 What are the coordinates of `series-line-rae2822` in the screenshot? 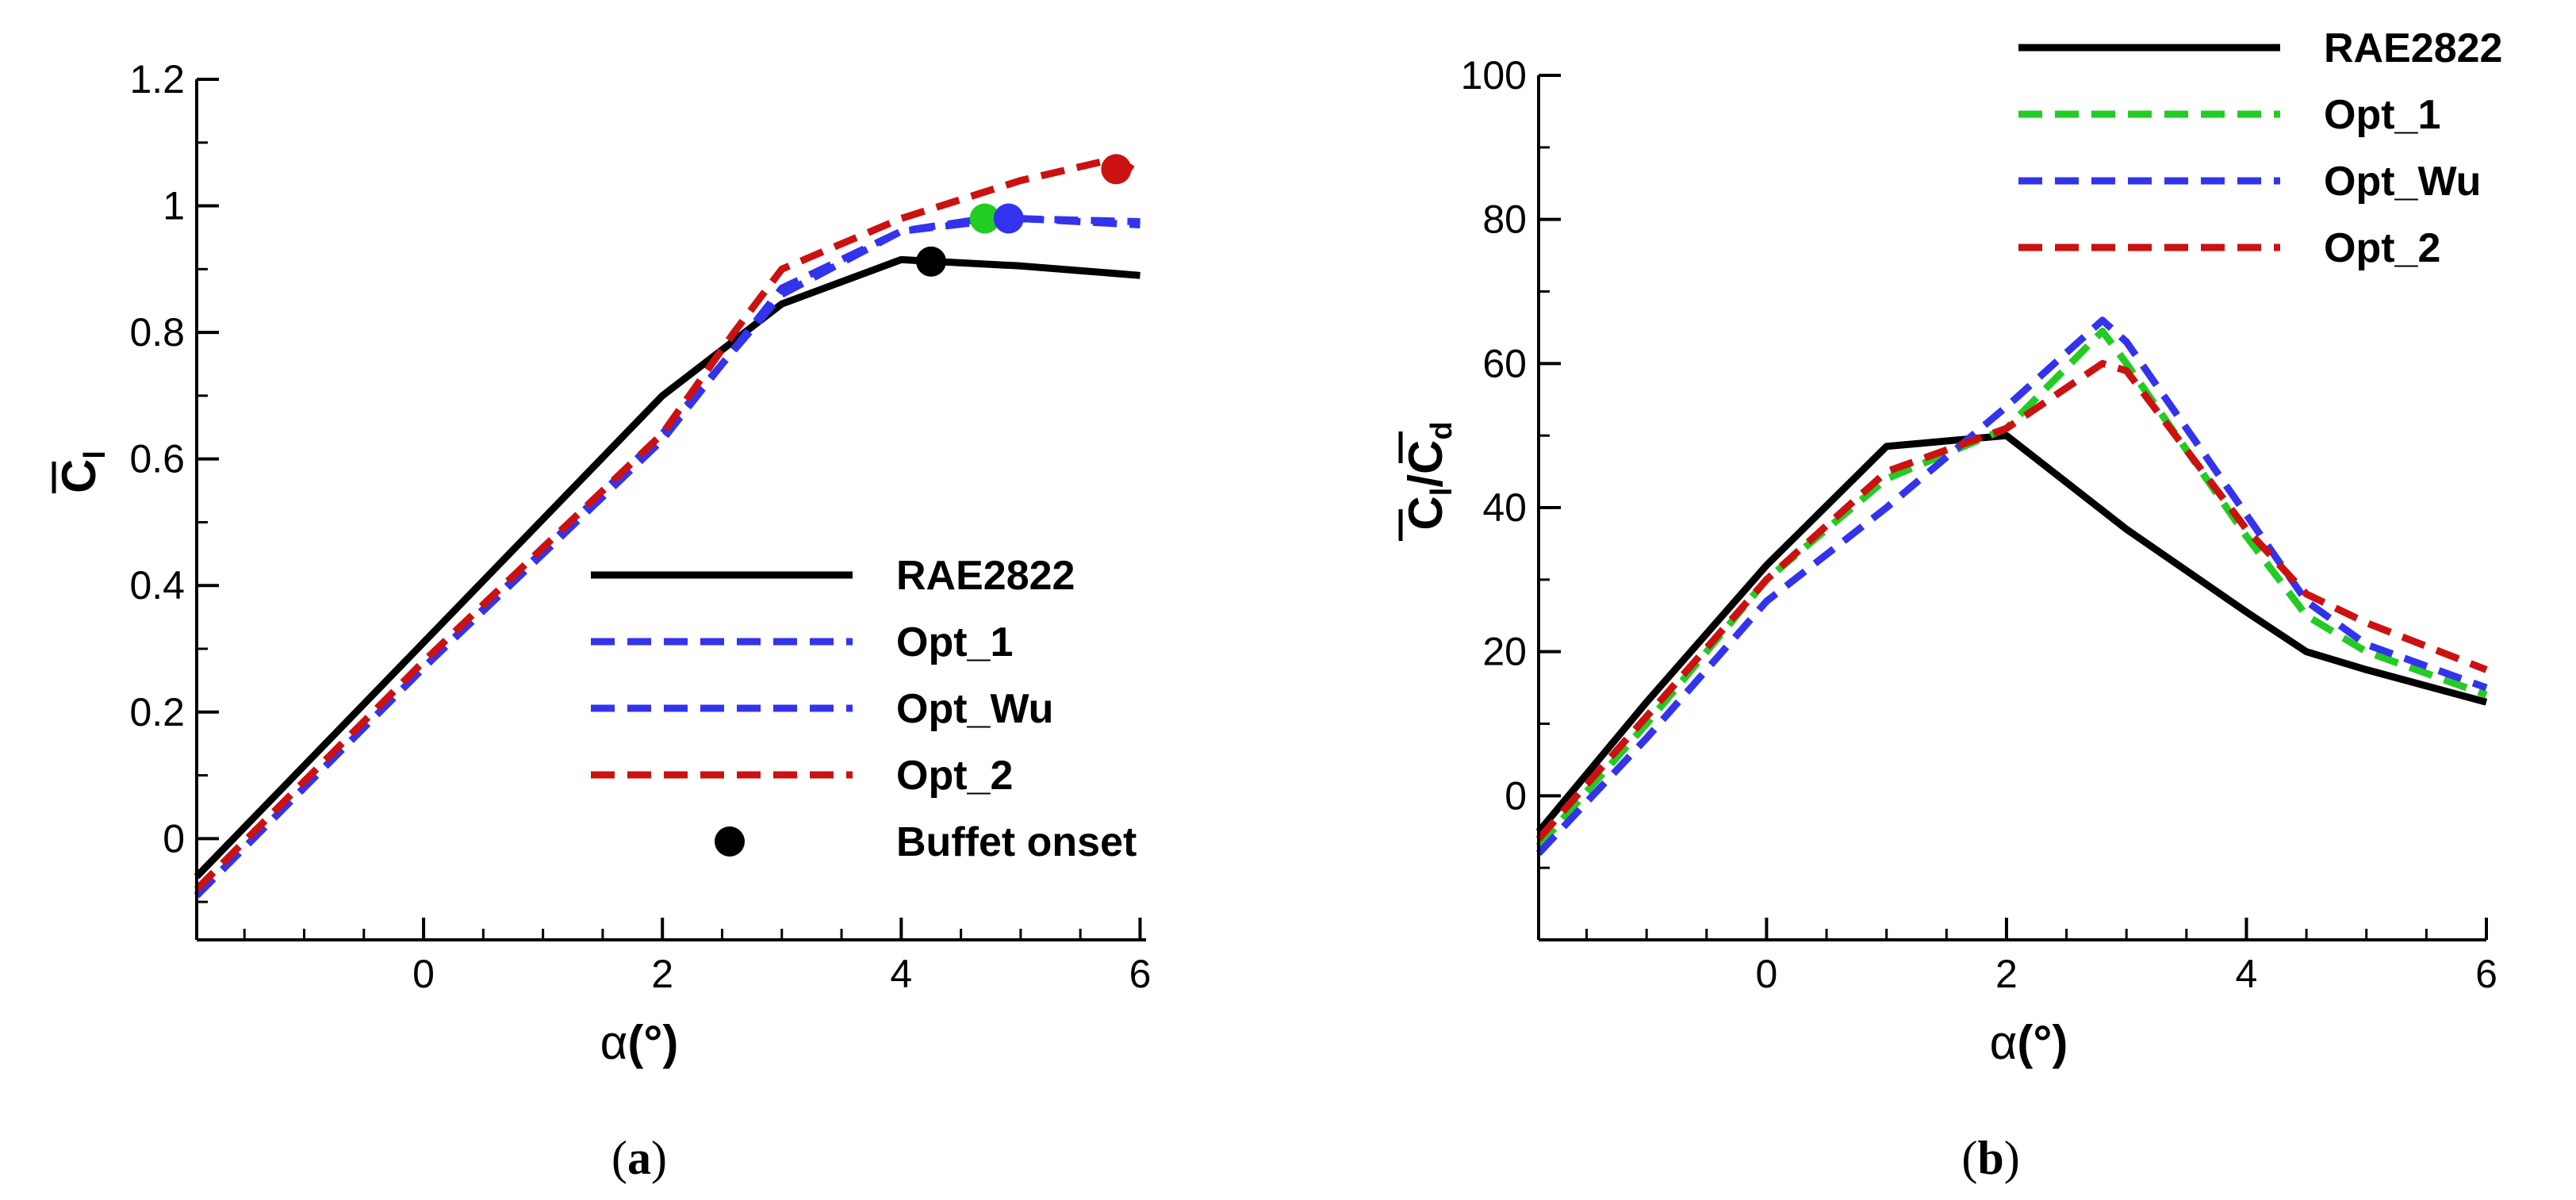 It's located at (2011, 632).